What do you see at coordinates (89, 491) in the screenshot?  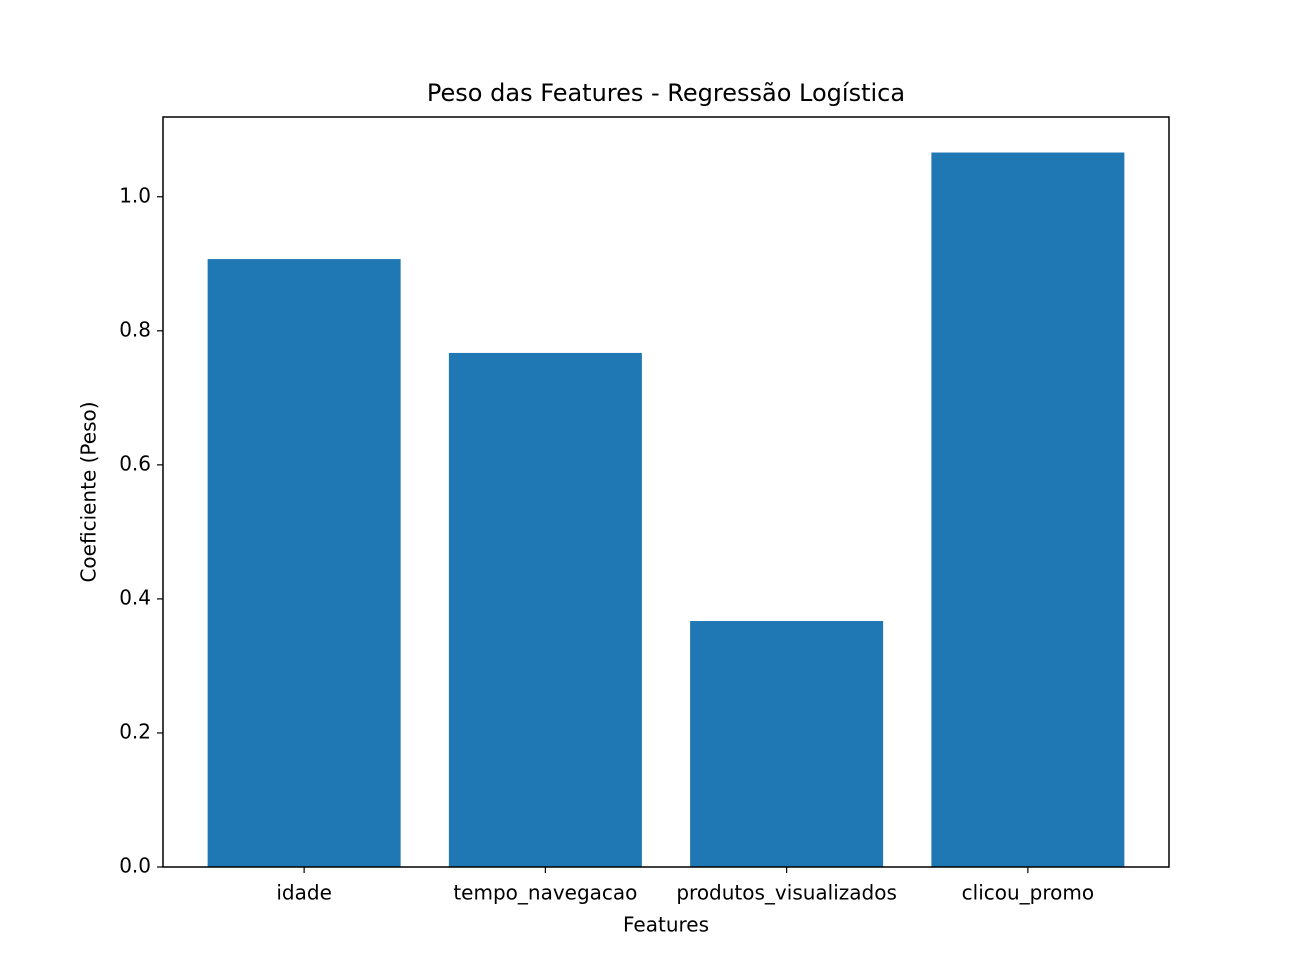 I see `y-axis-label: Coeficiente (Peso)` at bounding box center [89, 491].